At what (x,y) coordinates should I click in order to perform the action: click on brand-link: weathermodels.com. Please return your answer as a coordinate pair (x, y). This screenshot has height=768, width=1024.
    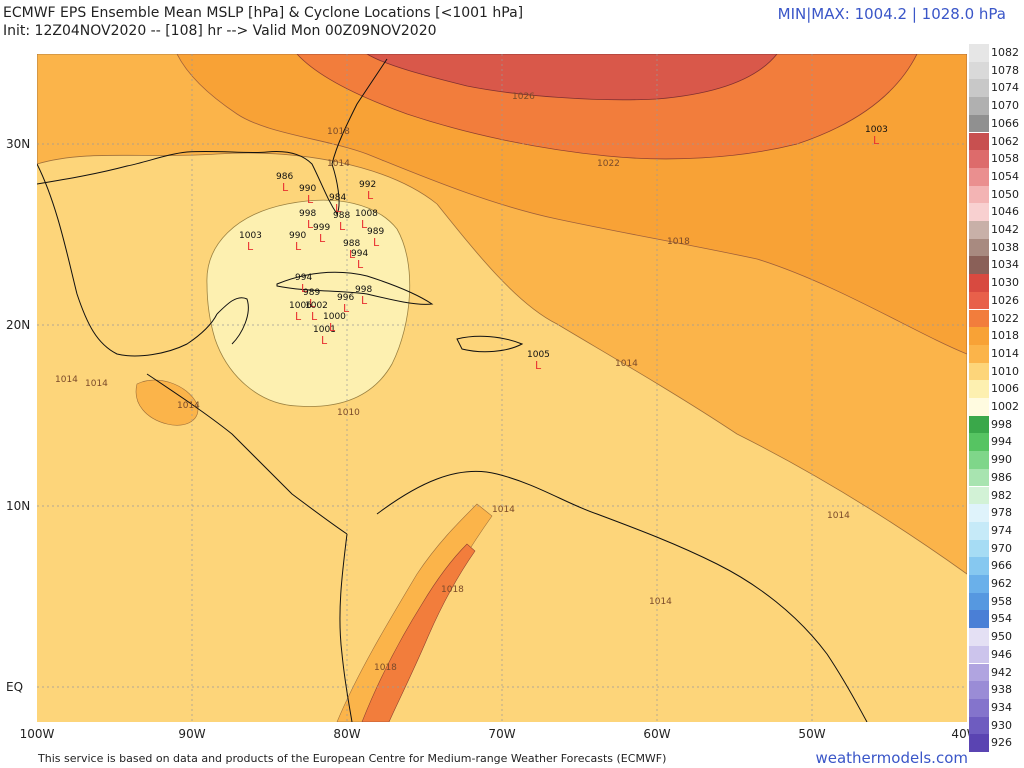
    Looking at the image, I should click on (891, 758).